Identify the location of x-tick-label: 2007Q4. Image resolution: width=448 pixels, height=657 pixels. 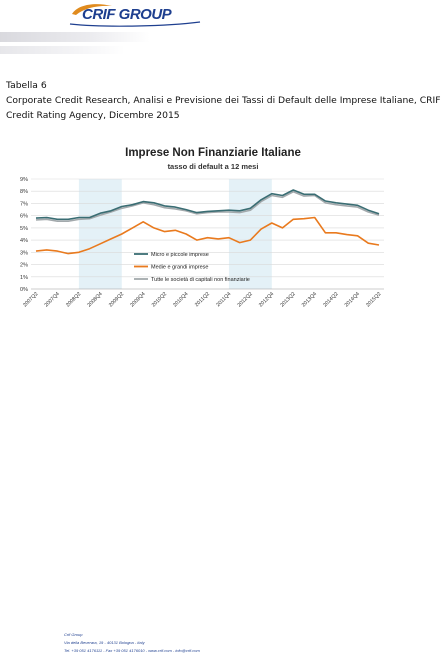
(52, 299).